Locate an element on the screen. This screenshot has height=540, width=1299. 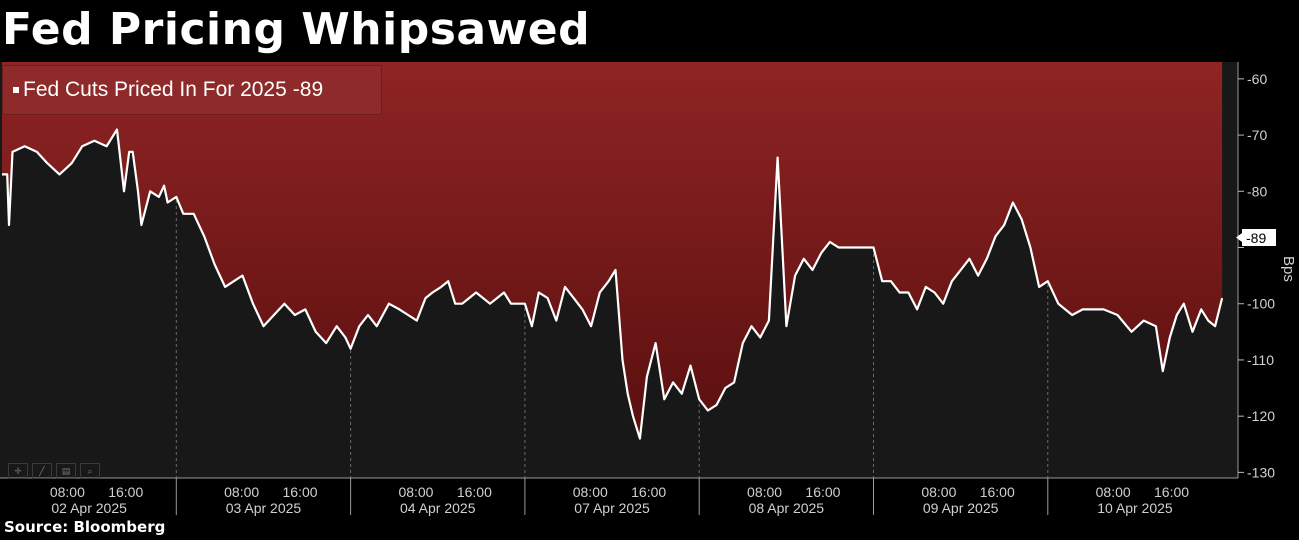
y-tick-label: -100 is located at coordinates (1261, 304).